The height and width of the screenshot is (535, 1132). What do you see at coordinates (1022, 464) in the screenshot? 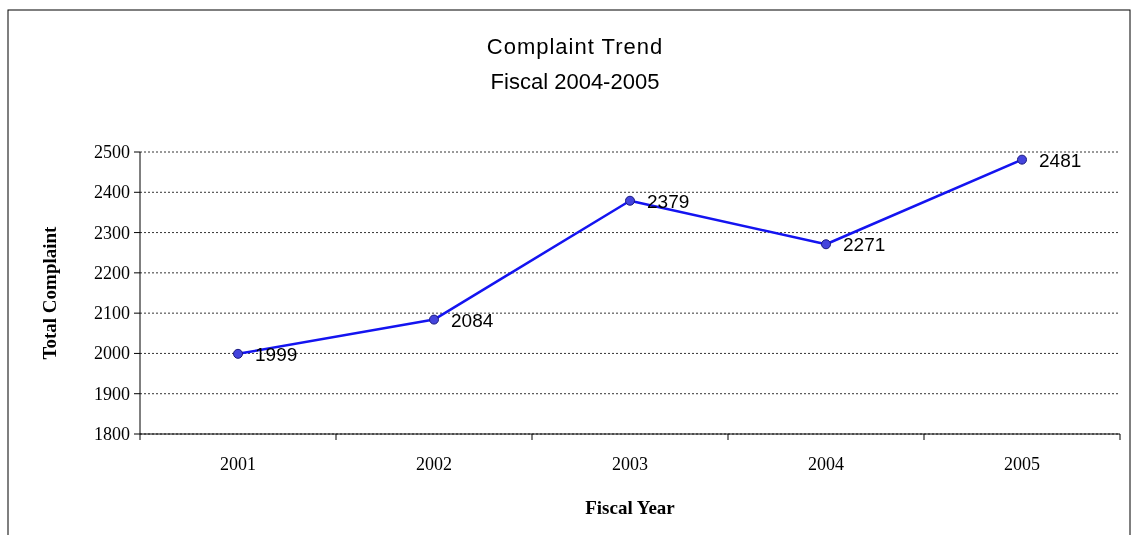
I see `x-tick-label: 2005` at bounding box center [1022, 464].